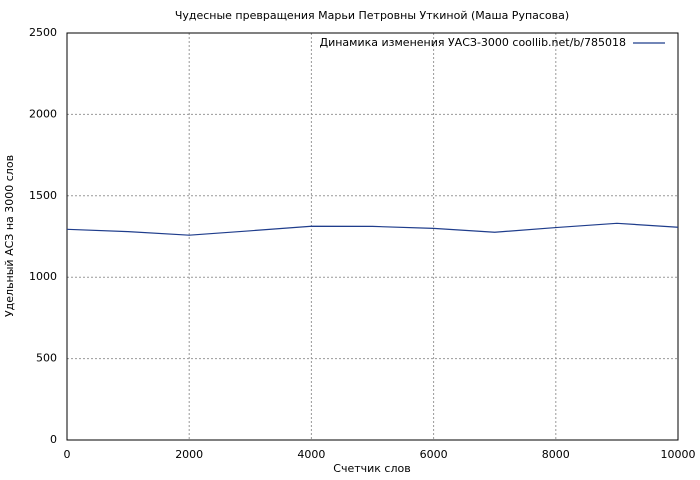 This screenshot has width=700, height=480. What do you see at coordinates (556, 454) in the screenshot?
I see `x-tick-label: 8000` at bounding box center [556, 454].